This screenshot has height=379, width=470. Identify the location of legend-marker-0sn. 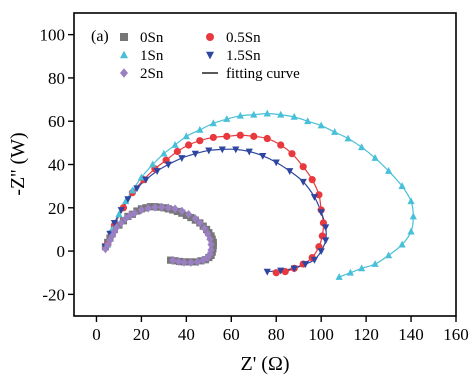
(124, 37).